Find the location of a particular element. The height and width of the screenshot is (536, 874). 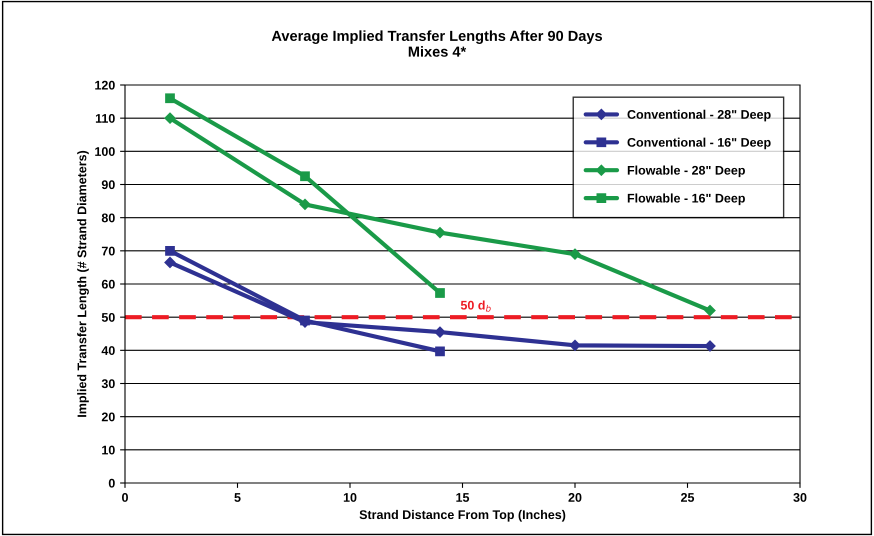

legend-label: Flowable - 28" Deep is located at coordinates (686, 172).